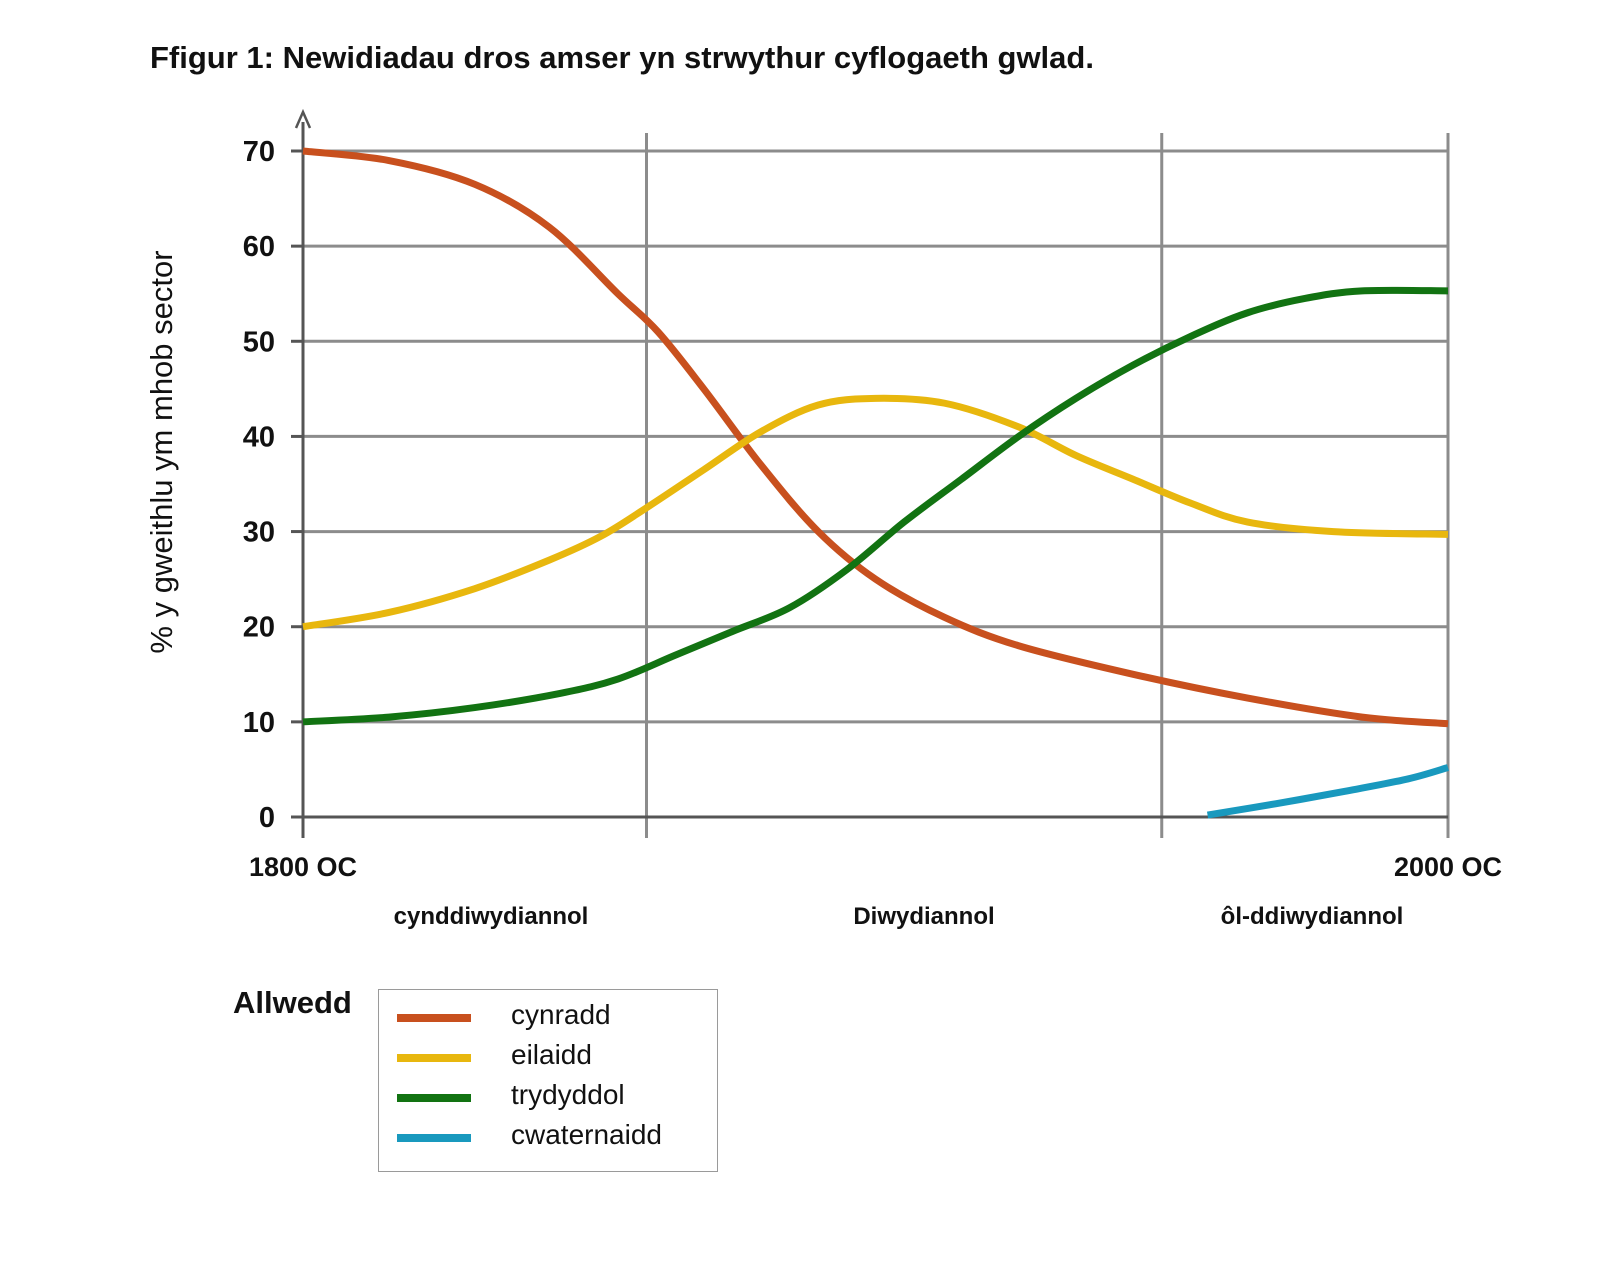  Describe the element at coordinates (875, 512) in the screenshot. I see `series-line-eilaidd` at that location.